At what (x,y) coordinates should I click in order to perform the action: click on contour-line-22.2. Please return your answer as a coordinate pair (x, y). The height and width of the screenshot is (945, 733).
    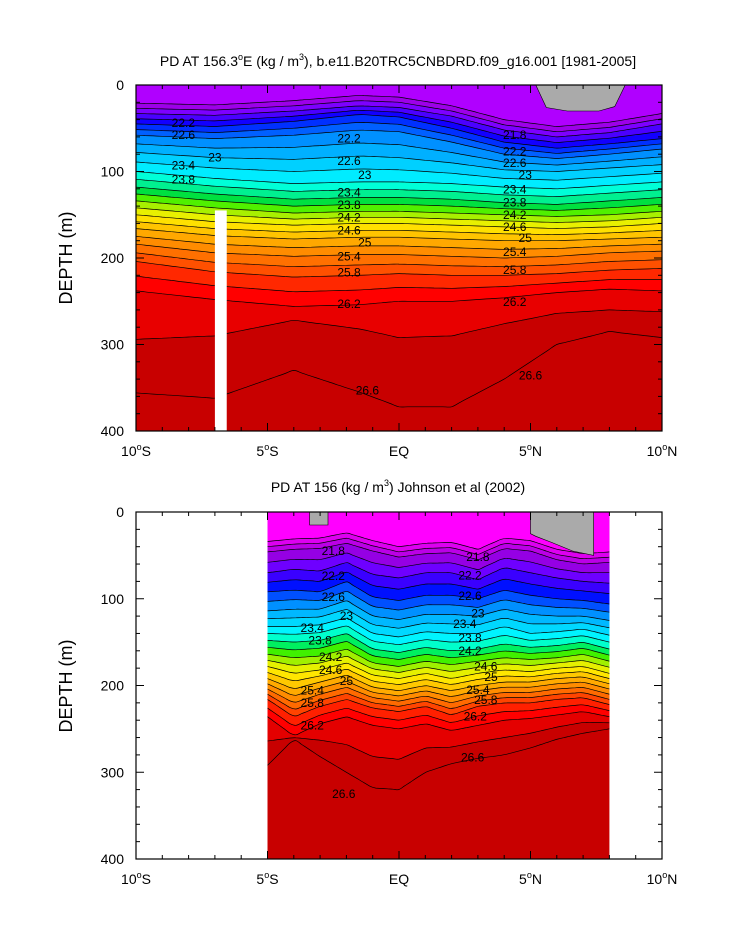
    Looking at the image, I should click on (399, 131).